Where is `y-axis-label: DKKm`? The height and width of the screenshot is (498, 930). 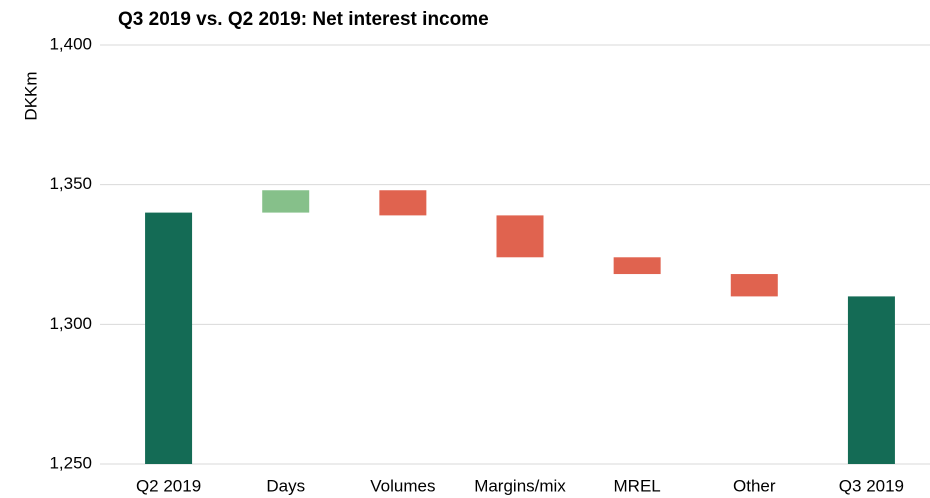
y-axis-label: DKKm is located at coordinates (30, 95).